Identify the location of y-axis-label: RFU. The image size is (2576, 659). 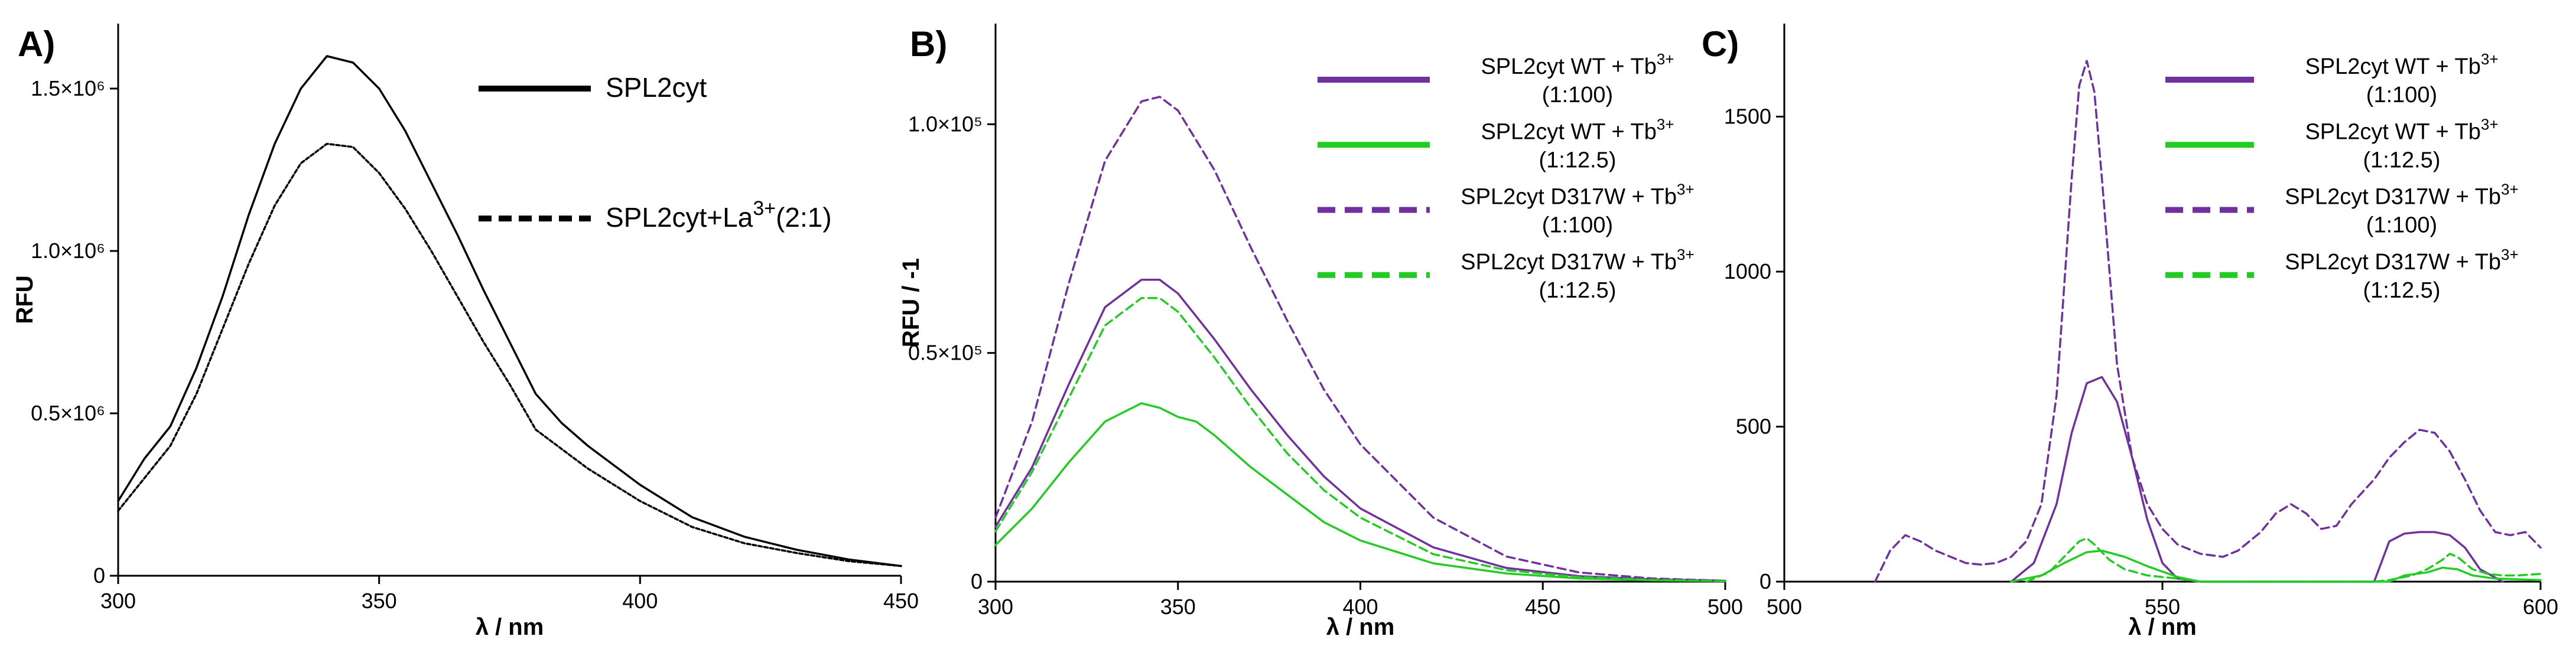
(25, 299).